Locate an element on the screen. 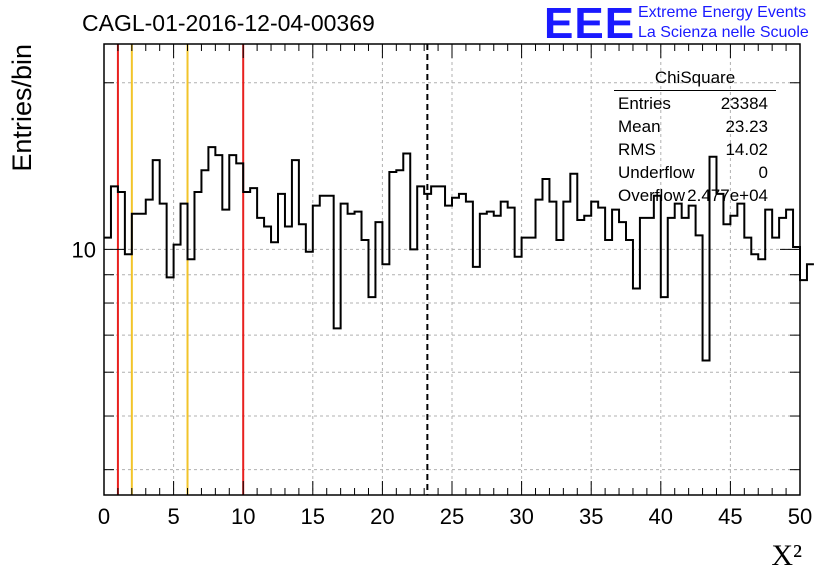  x-tick-label: 35 is located at coordinates (591, 516).